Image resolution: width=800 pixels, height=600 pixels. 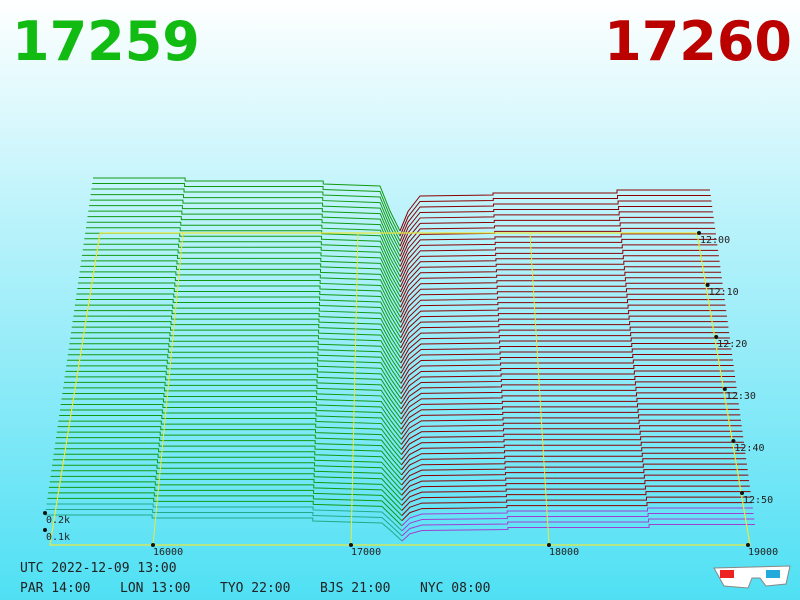 What do you see at coordinates (564, 552) in the screenshot?
I see `price-tick-label: 18000` at bounding box center [564, 552].